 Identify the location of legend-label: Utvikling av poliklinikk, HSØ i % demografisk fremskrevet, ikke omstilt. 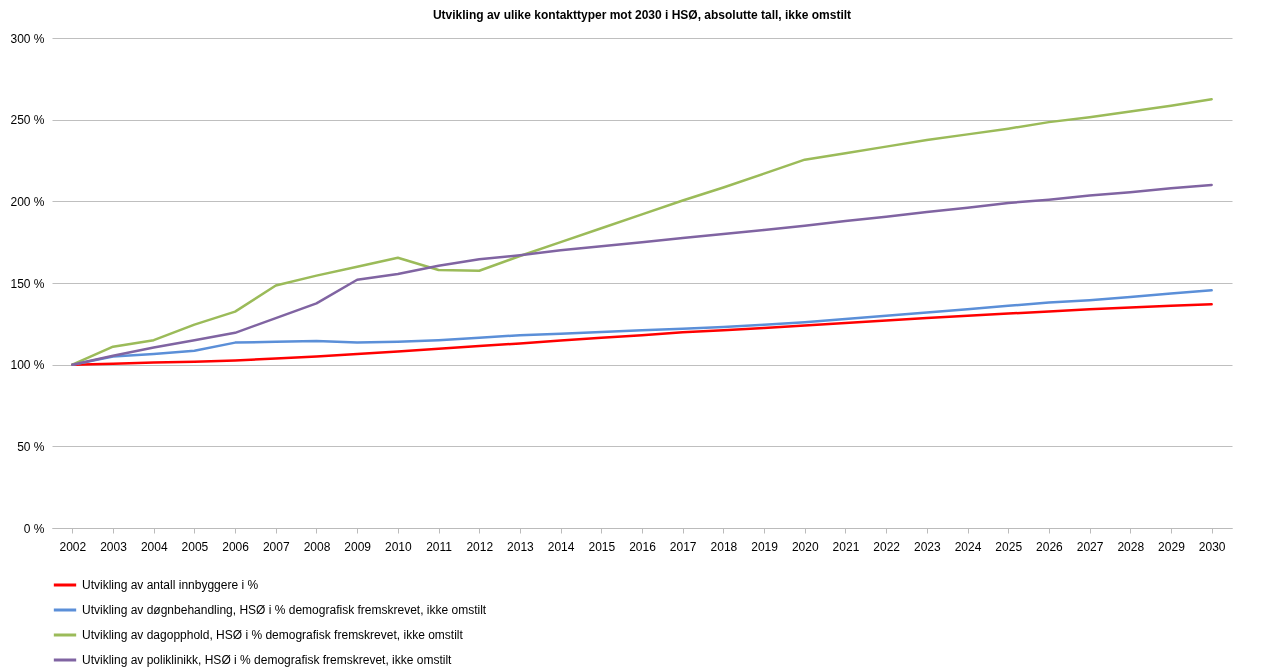
(267, 660).